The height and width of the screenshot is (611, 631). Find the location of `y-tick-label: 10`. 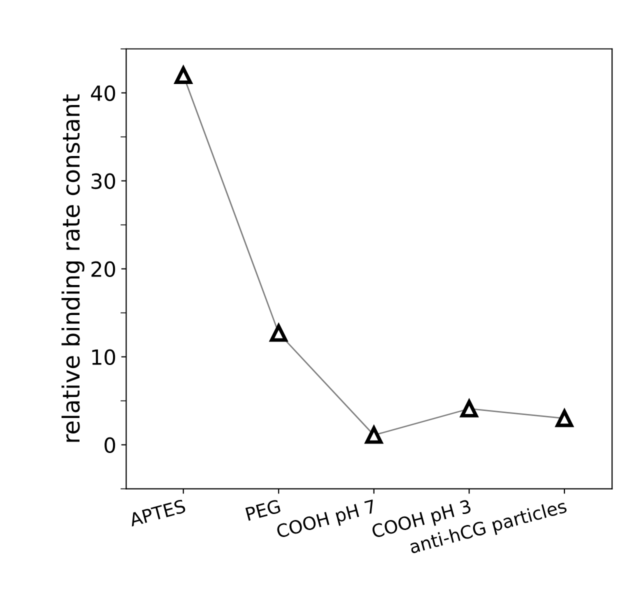

y-tick-label: 10 is located at coordinates (104, 357).